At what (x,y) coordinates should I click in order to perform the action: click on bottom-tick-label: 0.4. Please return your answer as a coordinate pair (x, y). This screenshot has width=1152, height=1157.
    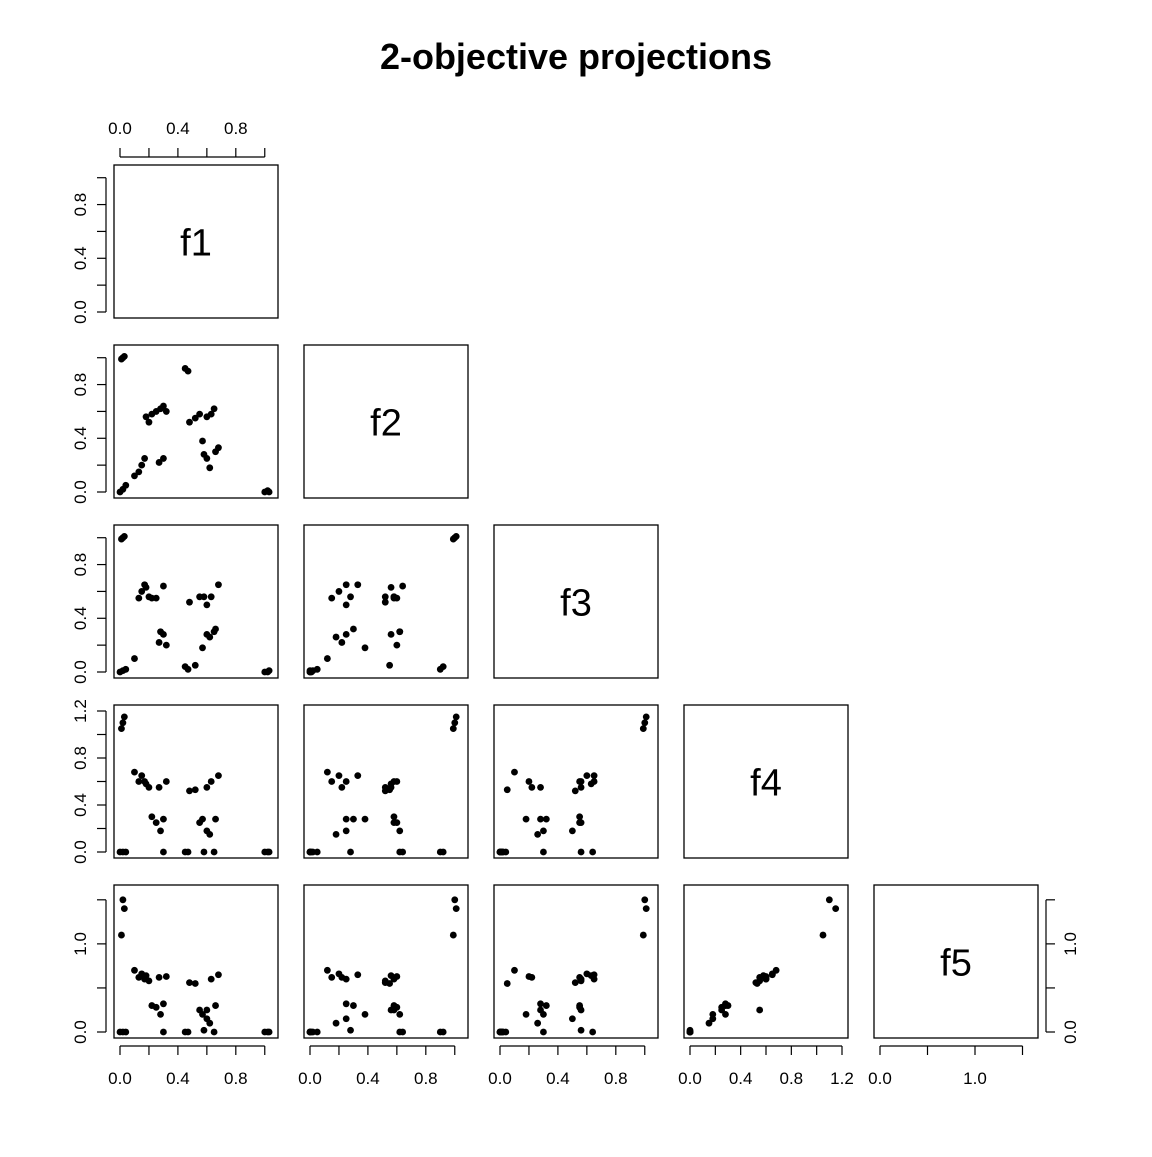
    Looking at the image, I should click on (741, 1078).